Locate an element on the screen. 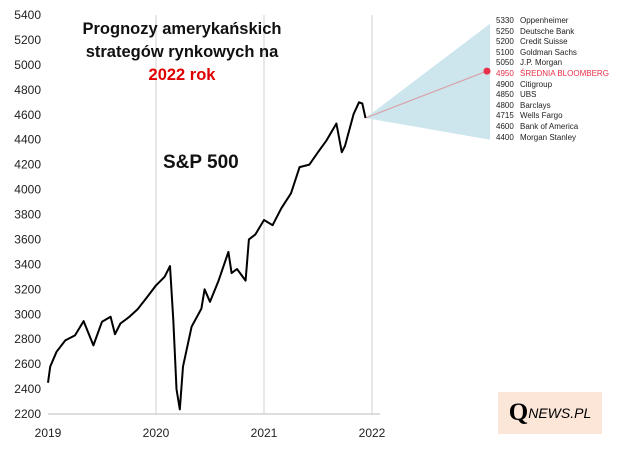 Image resolution: width=624 pixels, height=454 pixels. title-highlight: 2022 rok is located at coordinates (182, 75).